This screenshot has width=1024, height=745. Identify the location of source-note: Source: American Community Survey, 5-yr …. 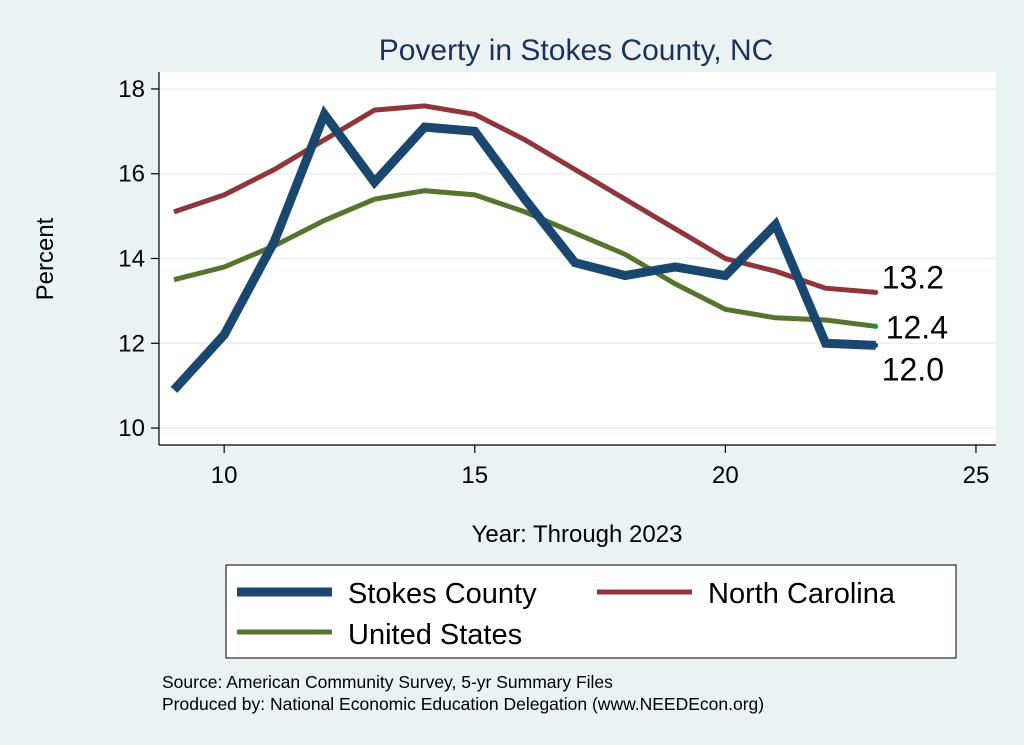
(387, 682).